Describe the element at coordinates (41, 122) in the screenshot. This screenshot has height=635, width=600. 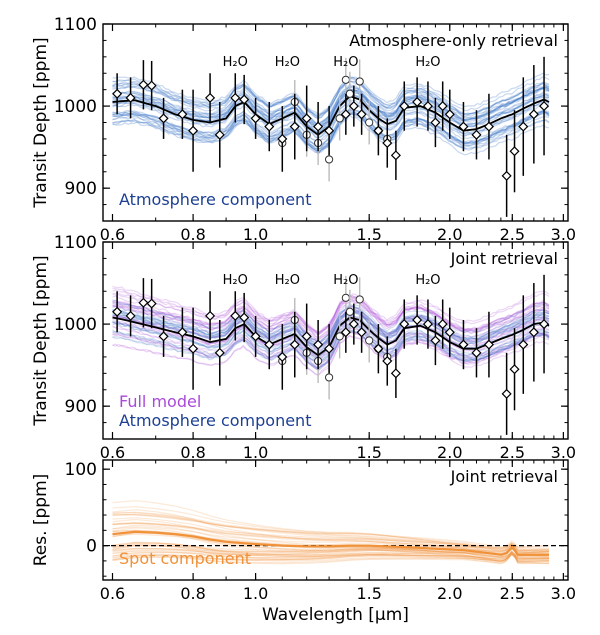
I see `y-axis-label-top: Transit Depth [ppm]` at that location.